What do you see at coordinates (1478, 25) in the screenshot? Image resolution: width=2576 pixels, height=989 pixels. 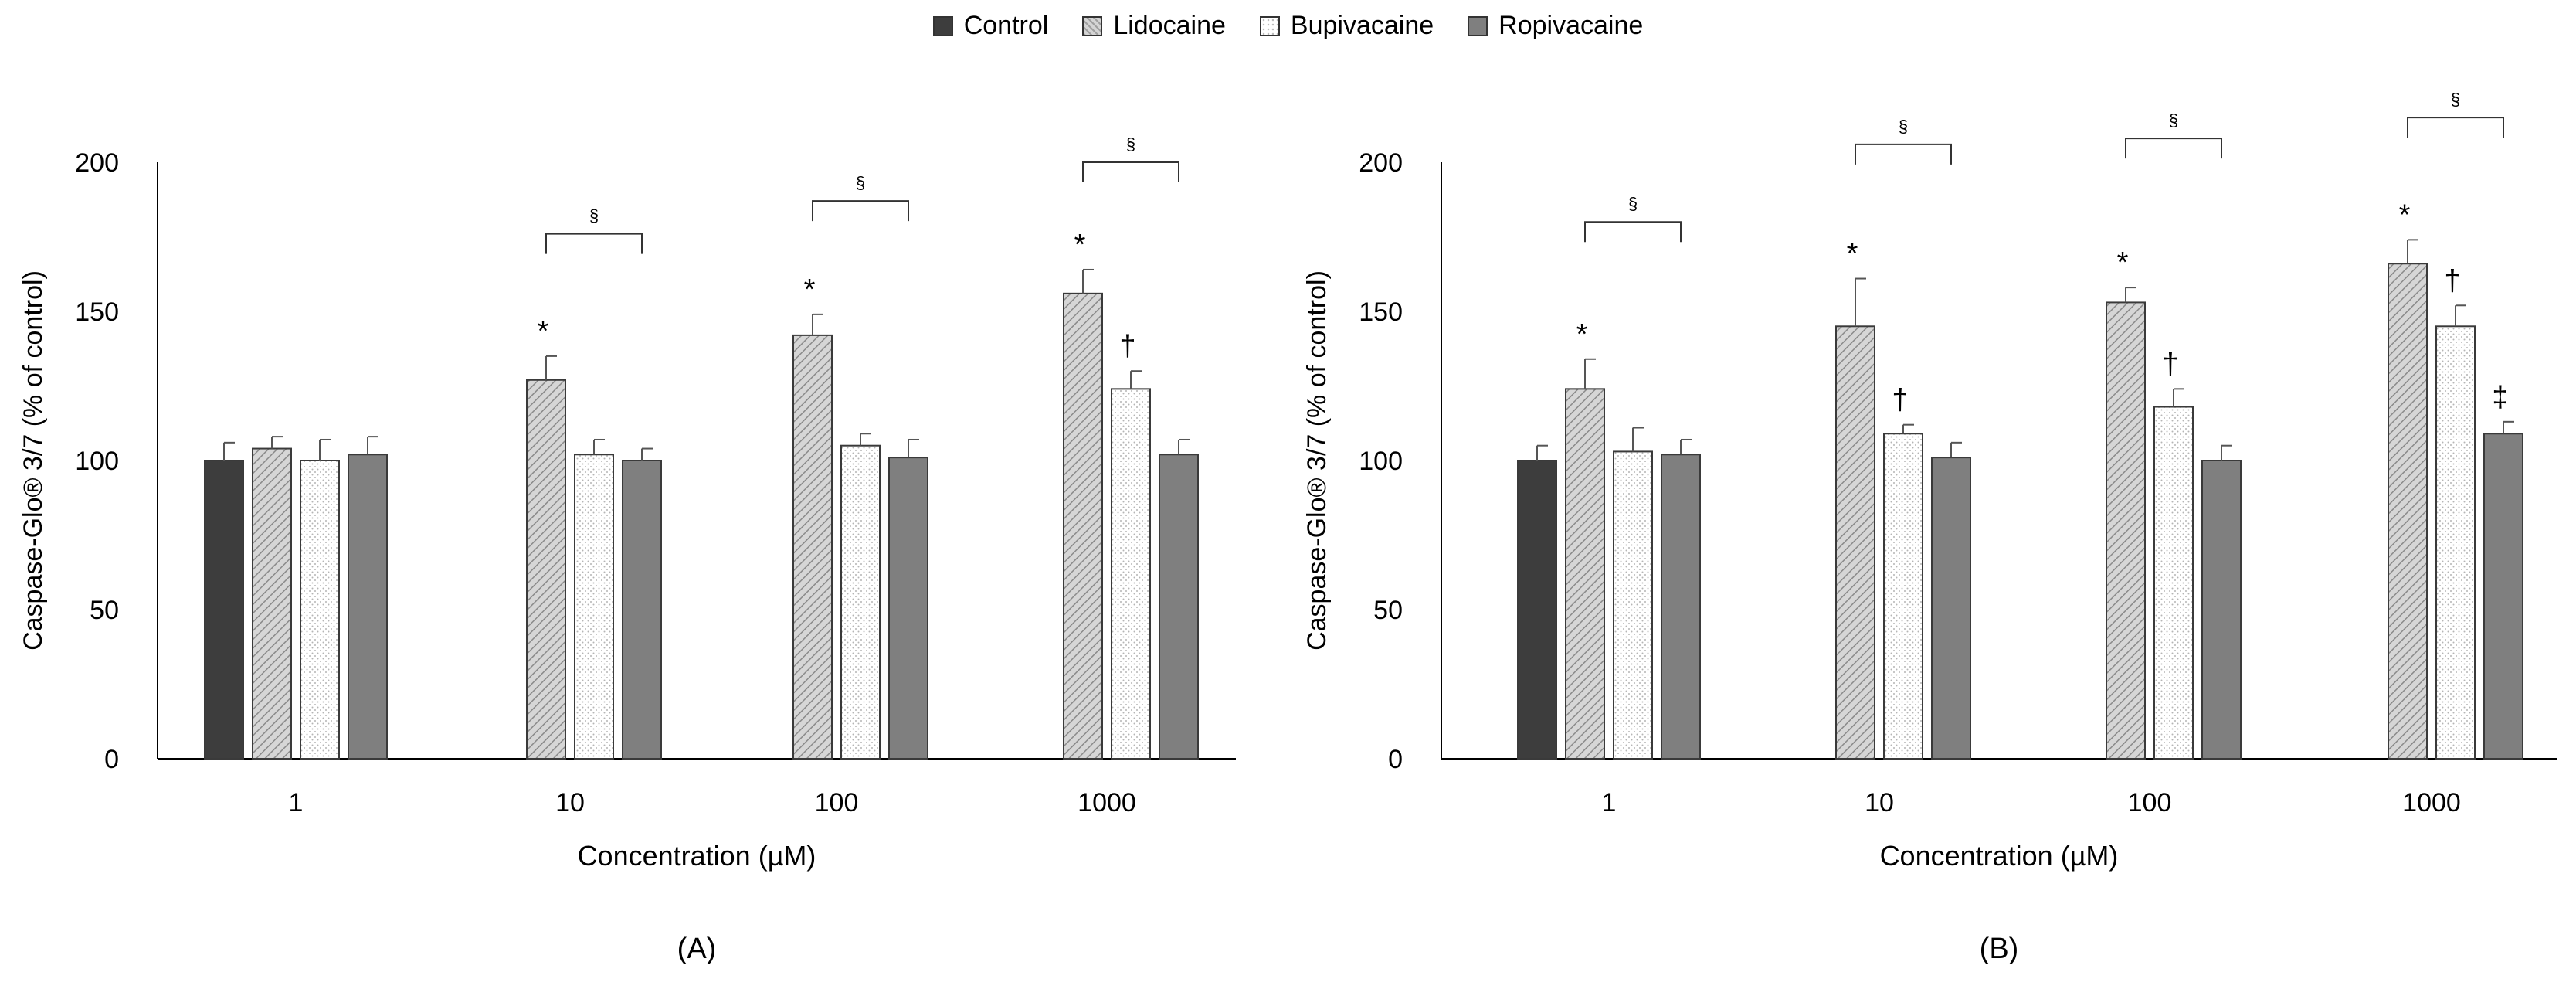 I see `legend-swatch-ropivacaine` at bounding box center [1478, 25].